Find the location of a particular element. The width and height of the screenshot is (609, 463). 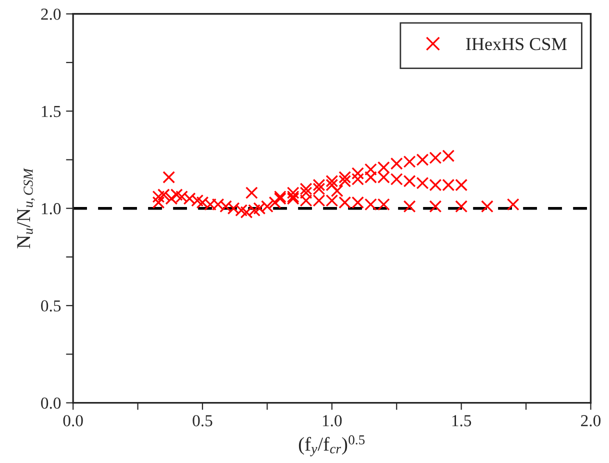

legend-label: IHexHS CSM is located at coordinates (516, 44).